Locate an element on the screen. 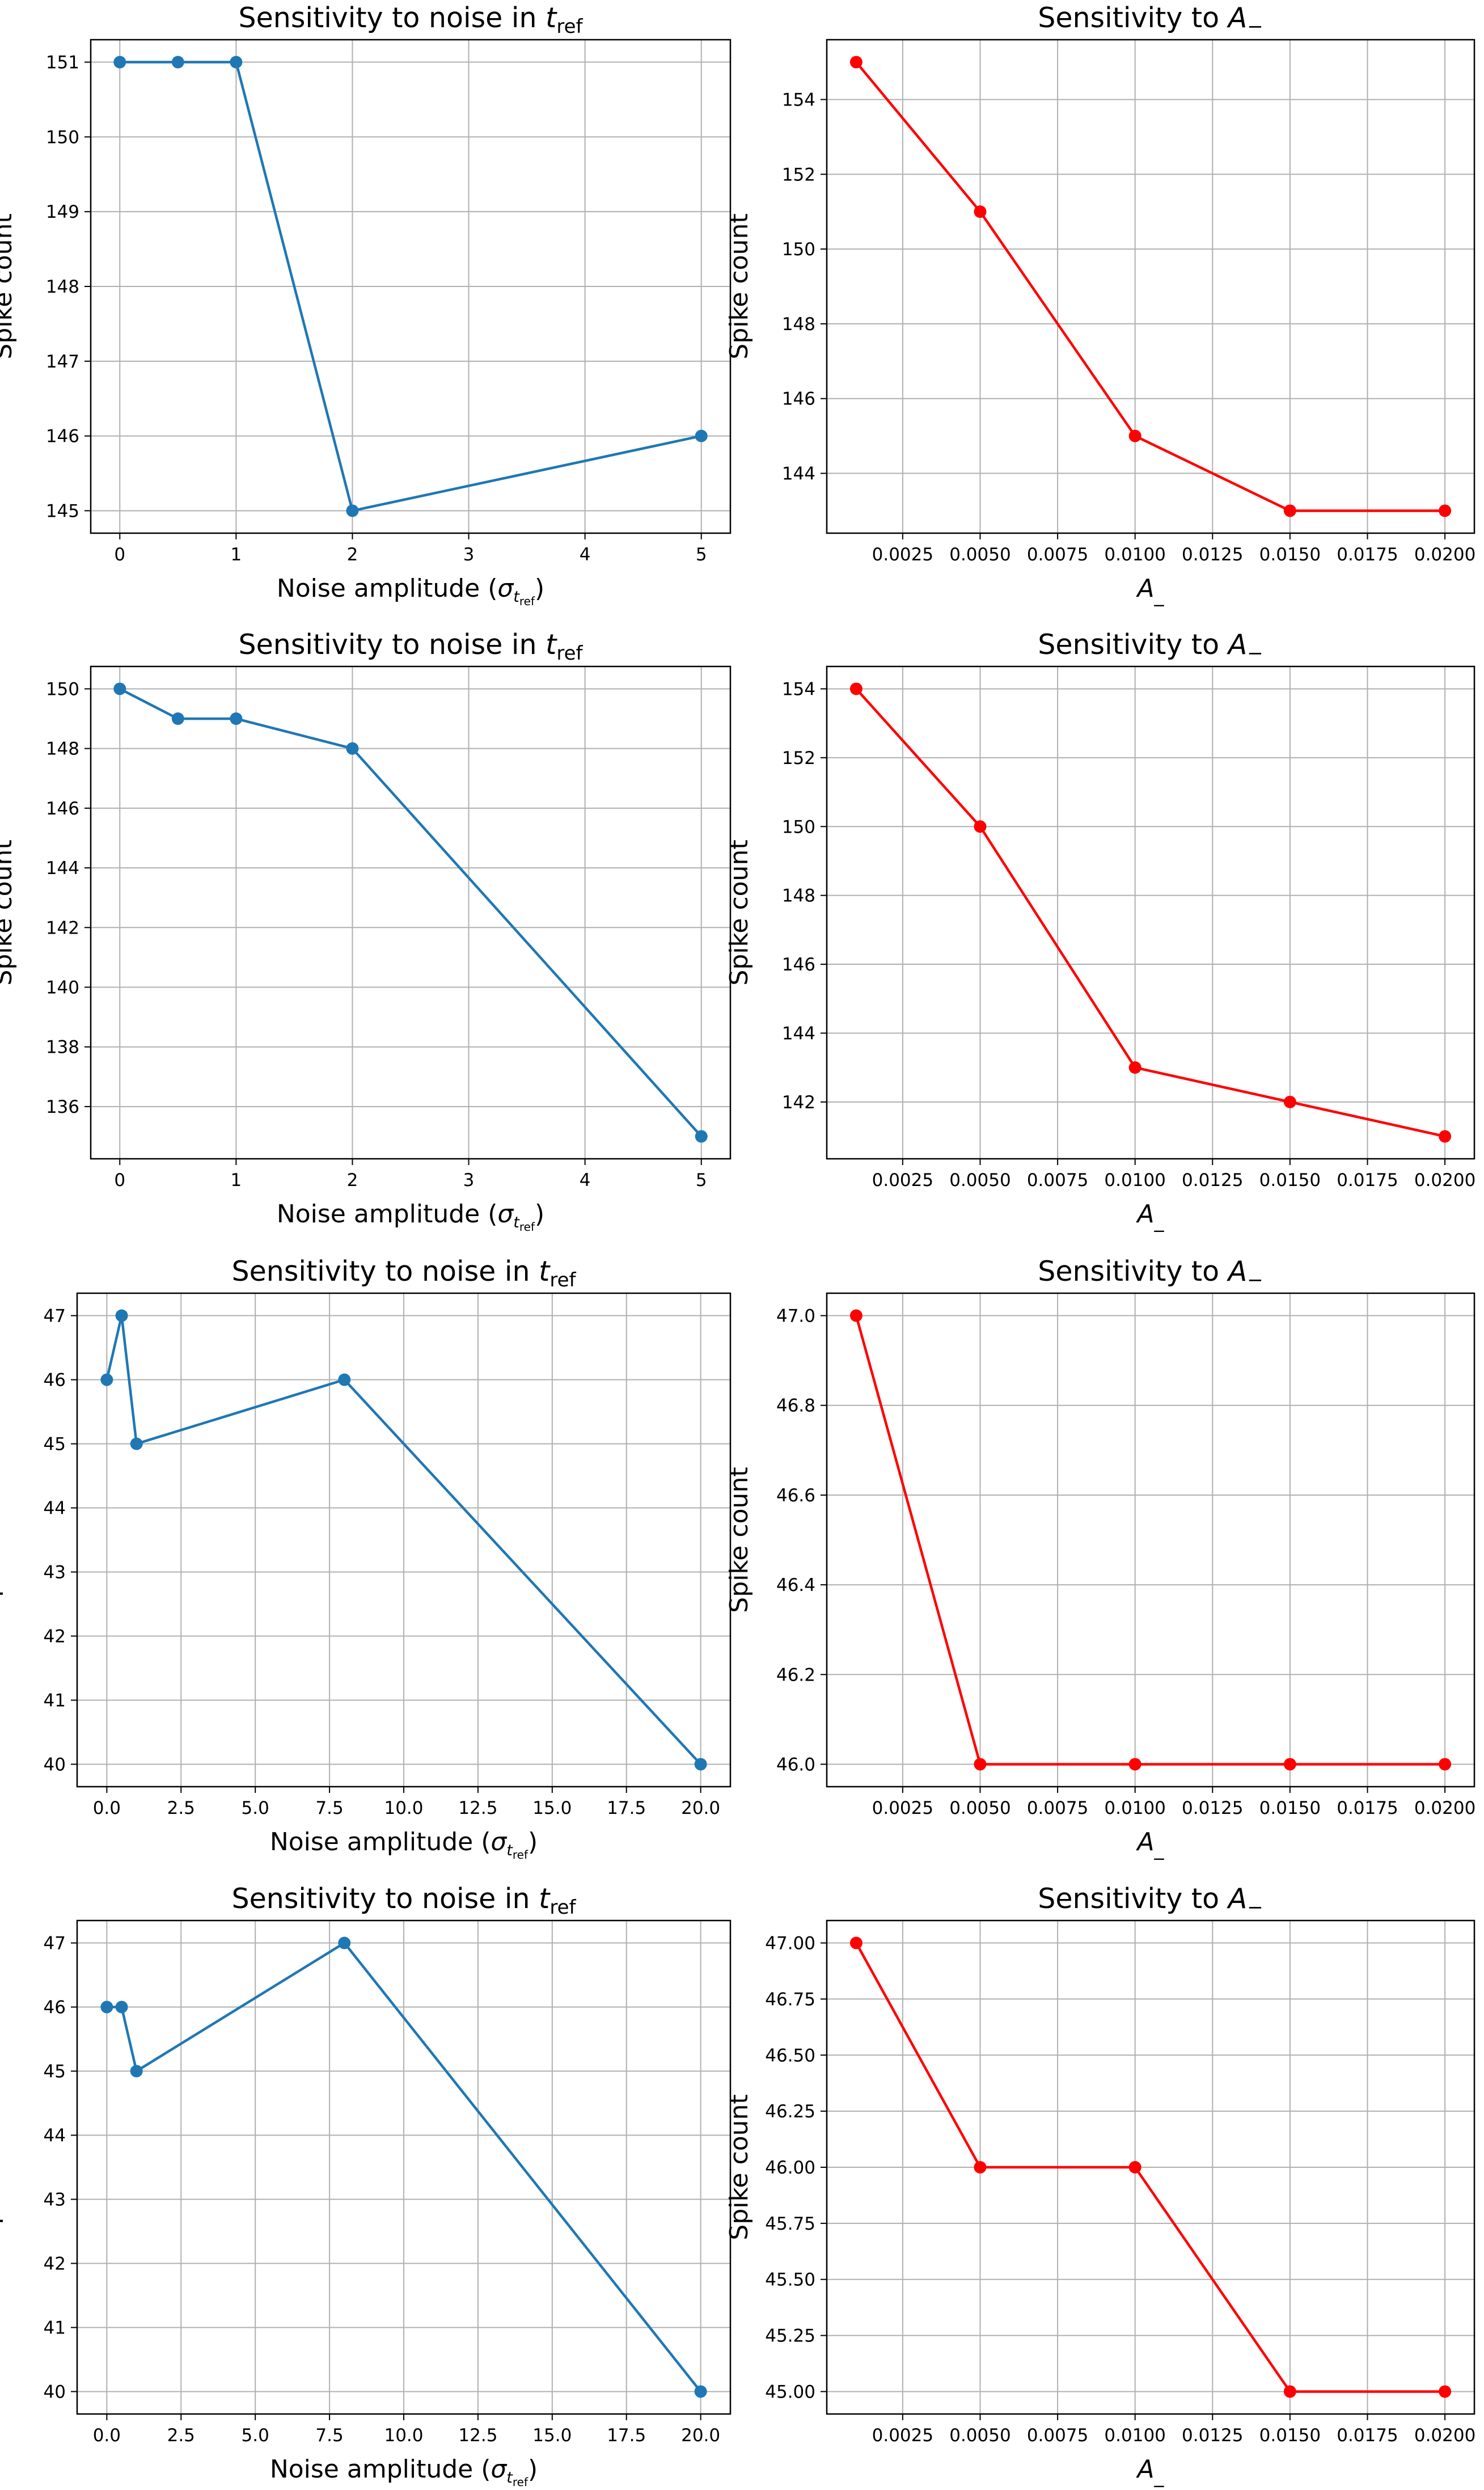 This screenshot has width=1484, height=2490. x-tick-label: 0.0125 is located at coordinates (1212, 555).